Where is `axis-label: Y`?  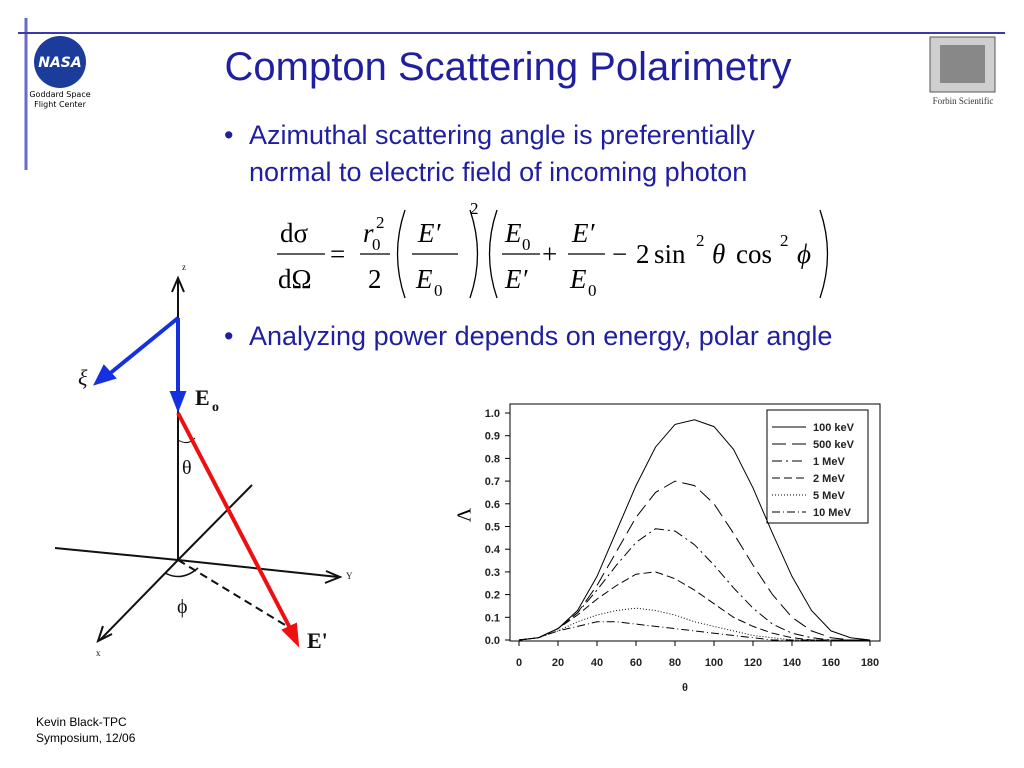
axis-label: Y is located at coordinates (349, 576).